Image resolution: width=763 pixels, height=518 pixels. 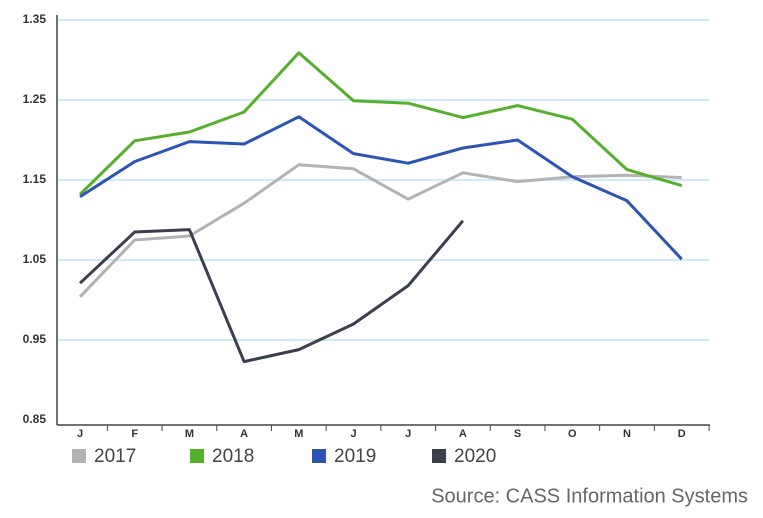 What do you see at coordinates (35, 179) in the screenshot?
I see `y-tick-label: 1.15` at bounding box center [35, 179].